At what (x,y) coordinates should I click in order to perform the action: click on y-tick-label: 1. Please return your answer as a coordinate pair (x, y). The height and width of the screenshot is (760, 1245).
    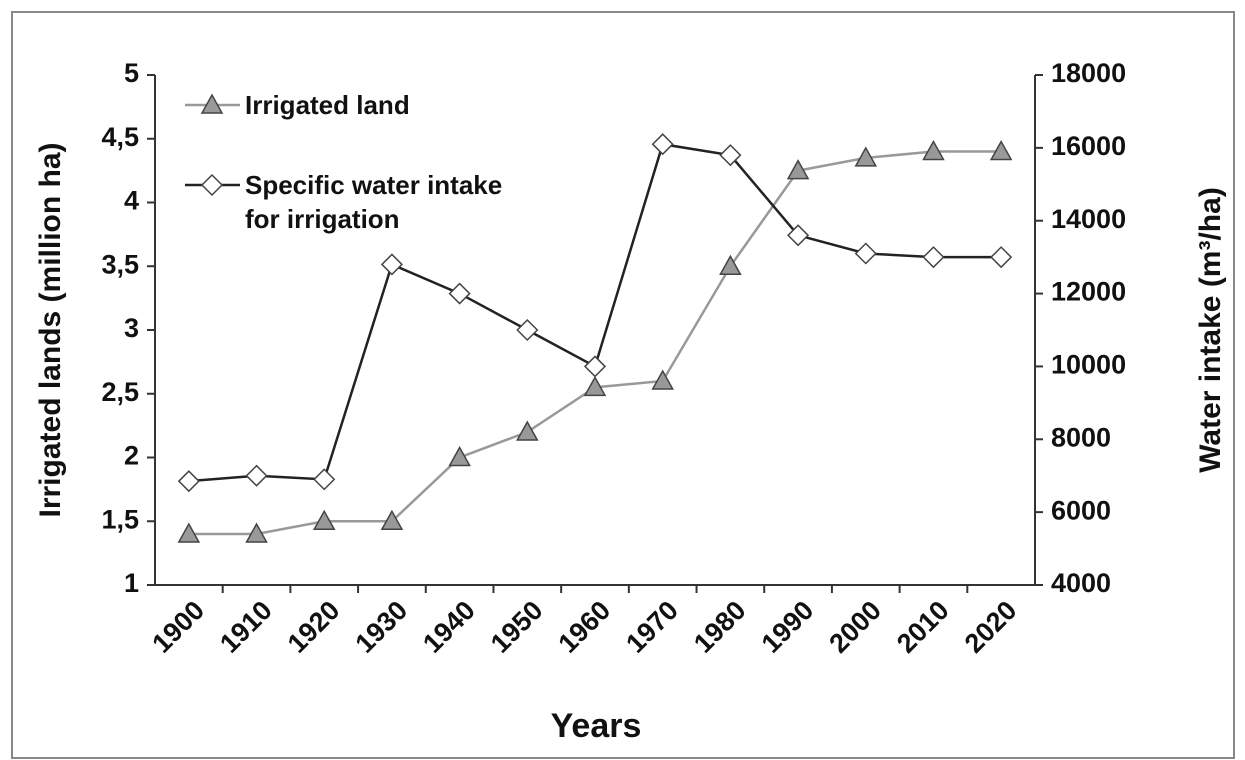
    Looking at the image, I should click on (131, 583).